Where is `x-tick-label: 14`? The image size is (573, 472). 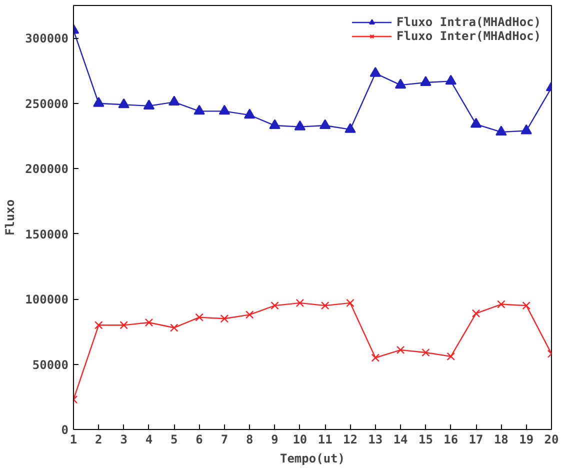
x-tick-label: 14 is located at coordinates (400, 439).